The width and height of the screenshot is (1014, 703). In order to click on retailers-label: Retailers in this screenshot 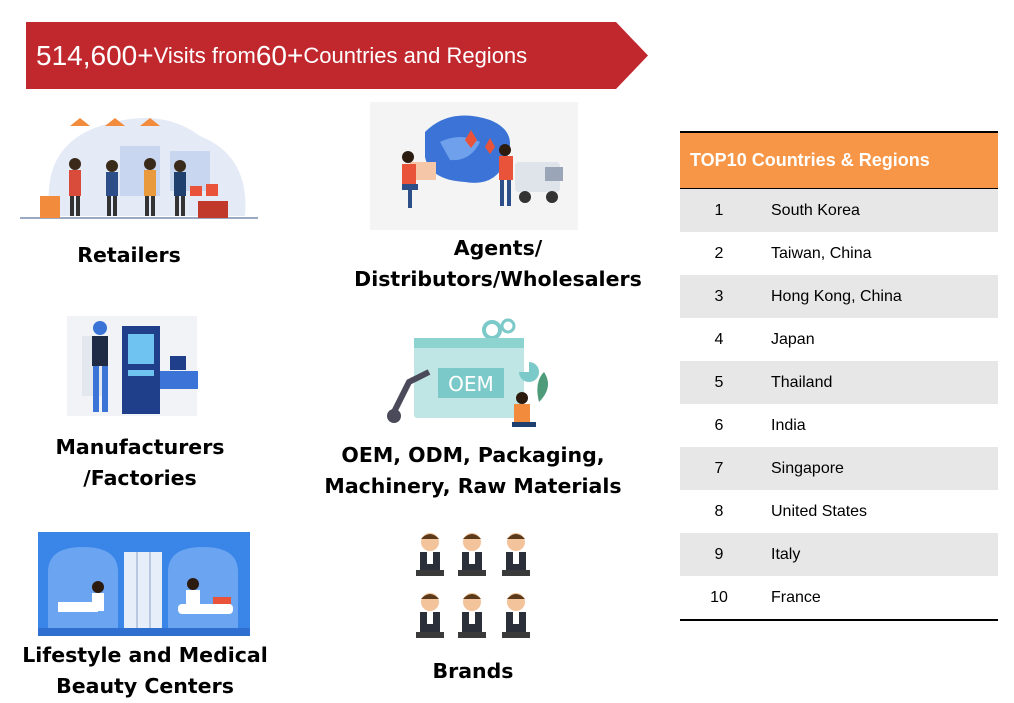, I will do `click(129, 255)`.